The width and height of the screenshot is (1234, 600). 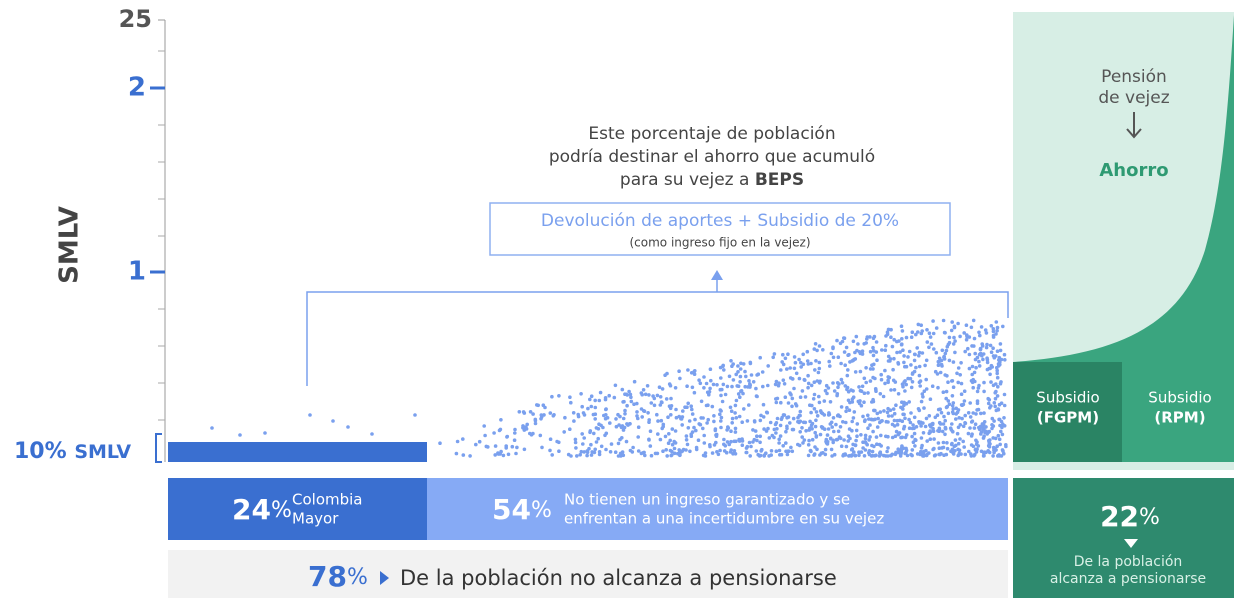 What do you see at coordinates (1067, 398) in the screenshot?
I see `subsidy-label: Subsidio` at bounding box center [1067, 398].